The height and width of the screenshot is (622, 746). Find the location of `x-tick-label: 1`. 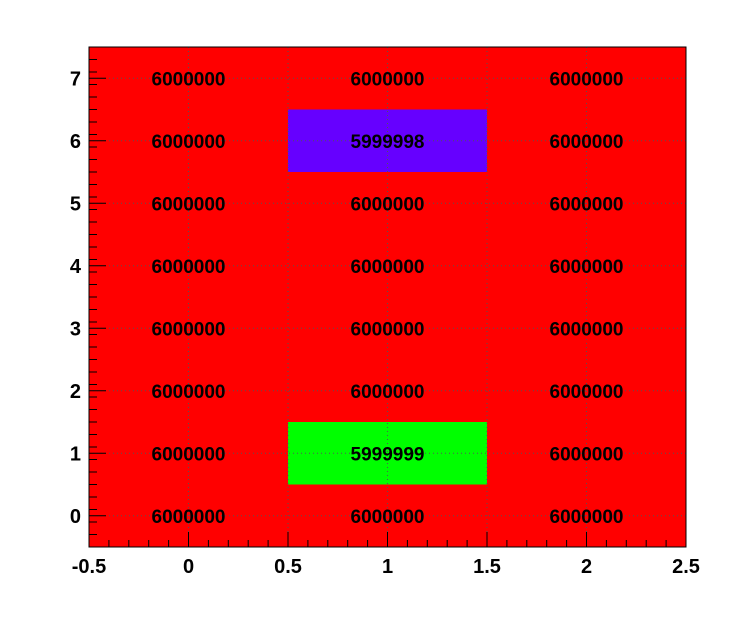

x-tick-label: 1 is located at coordinates (387, 567).